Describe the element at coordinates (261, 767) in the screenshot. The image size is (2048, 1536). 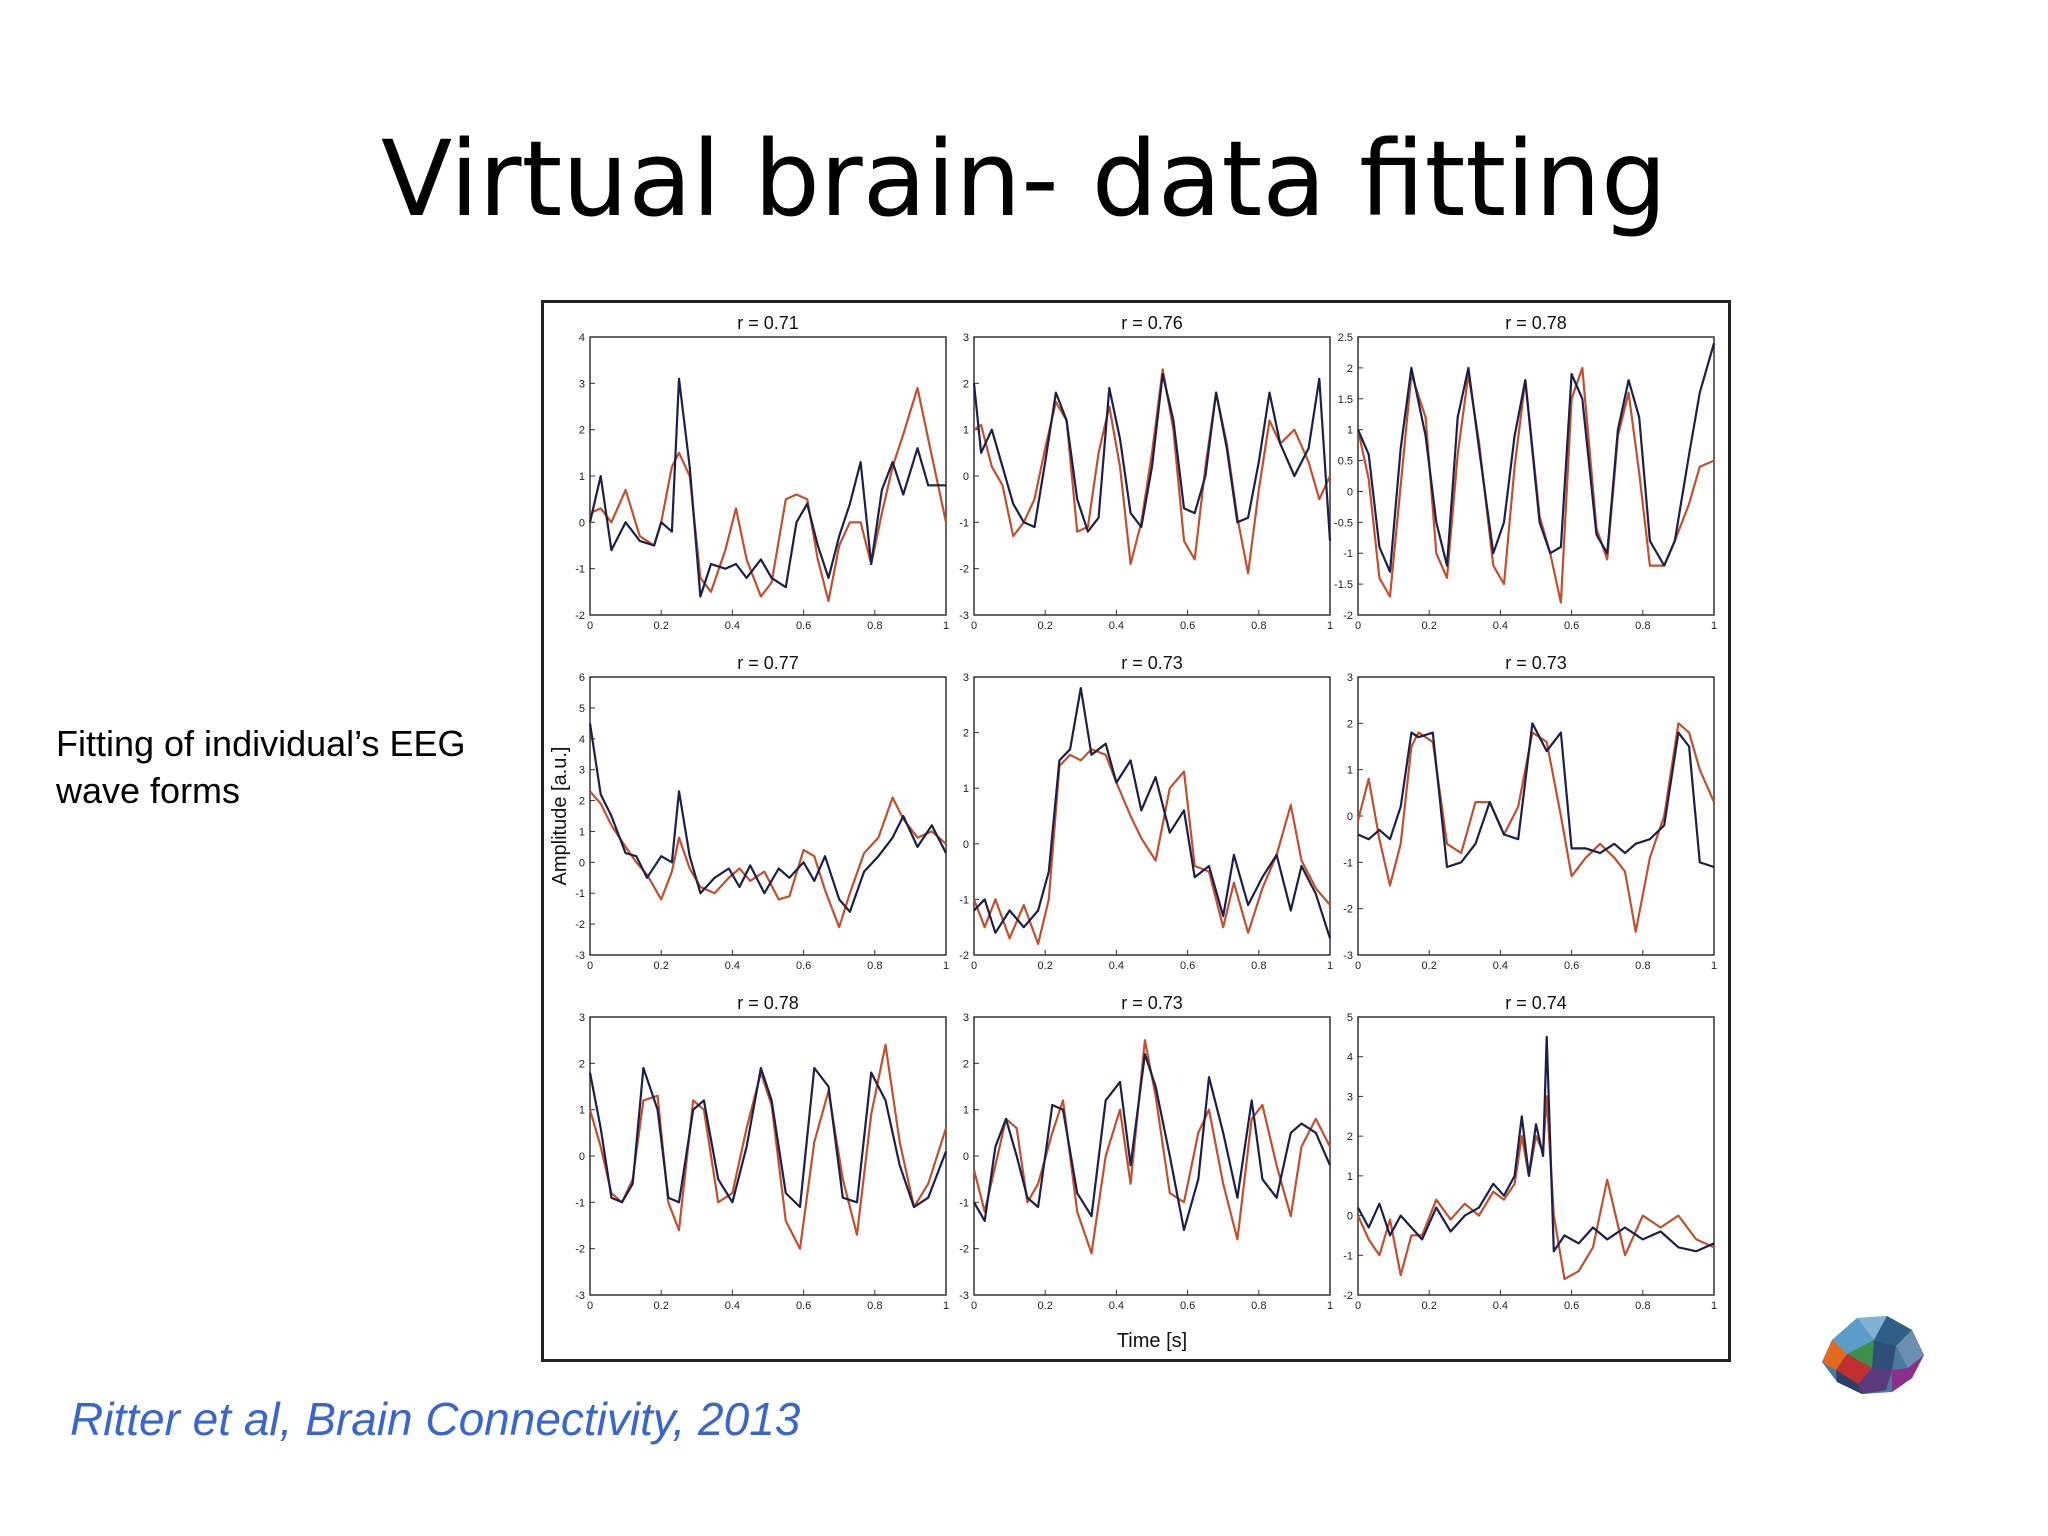
I see `figure-caption: Fitting of individual’s EEG wave forms` at that location.